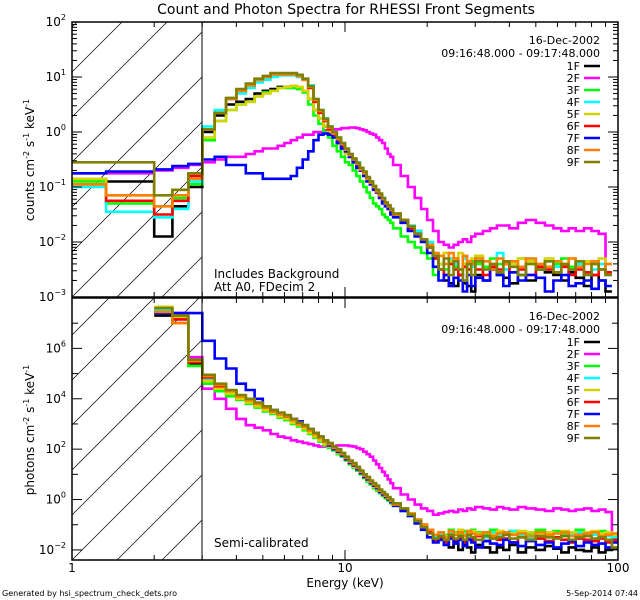 The width and height of the screenshot is (640, 600). I want to click on y-axis-label-photons: photons cm-2 s-1 keV-1, so click(29, 430).